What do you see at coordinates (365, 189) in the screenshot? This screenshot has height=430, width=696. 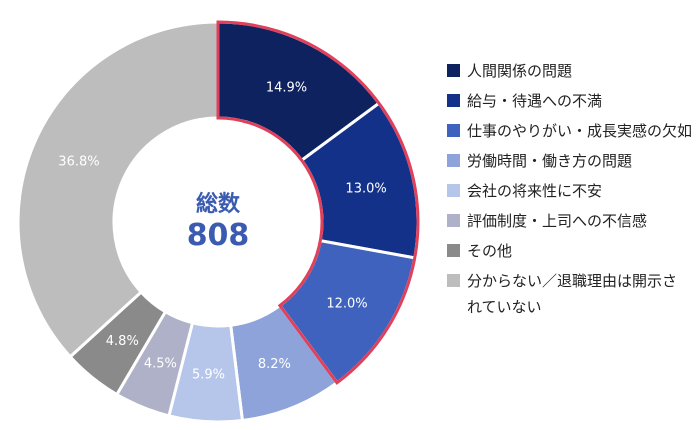 I see `value-label-2: 13.0%` at bounding box center [365, 189].